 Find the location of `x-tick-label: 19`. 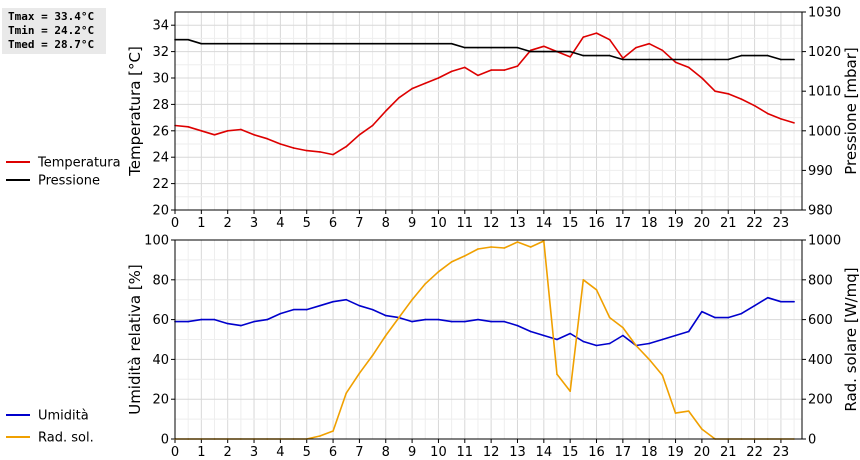

x-tick-label: 19 is located at coordinates (675, 223).